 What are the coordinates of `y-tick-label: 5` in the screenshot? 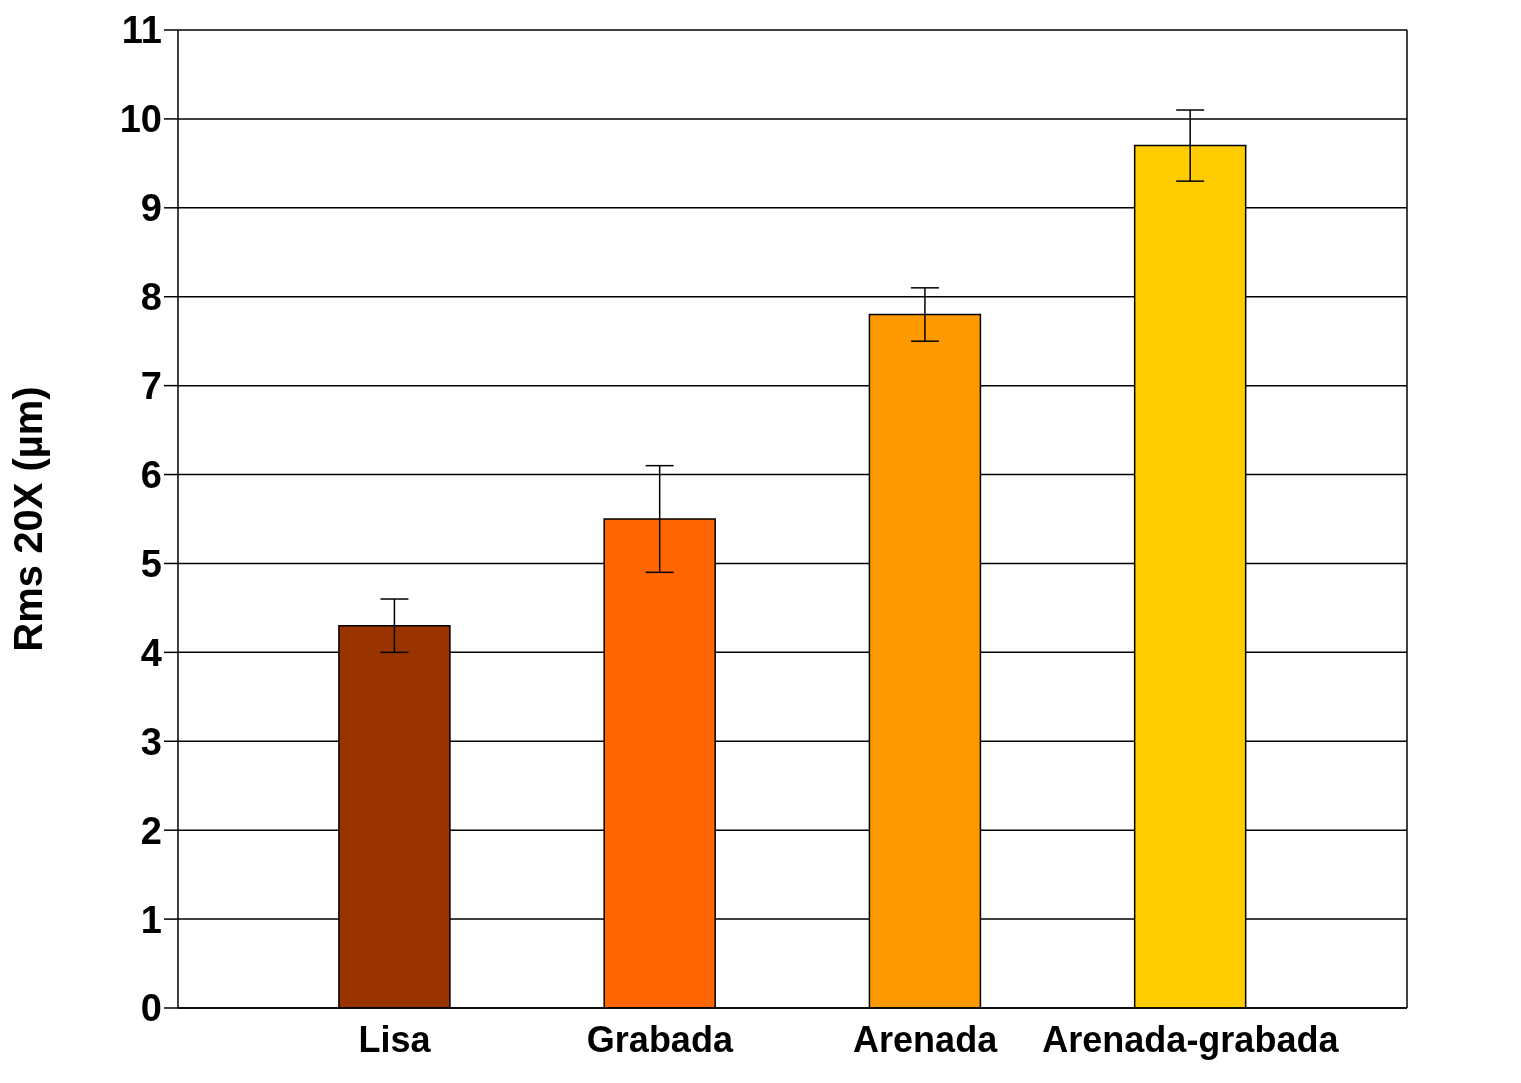 It's located at (151, 563).